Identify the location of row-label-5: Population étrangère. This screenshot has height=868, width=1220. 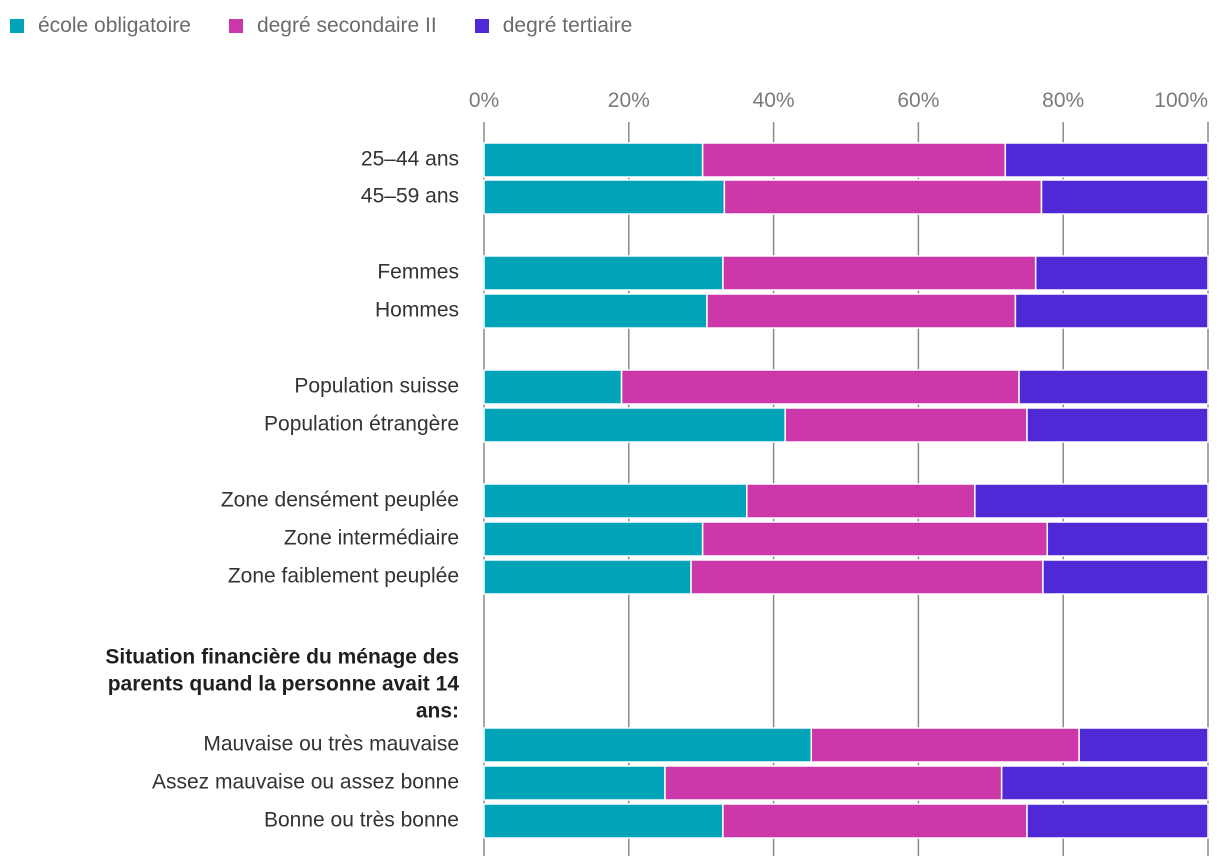
(361, 424).